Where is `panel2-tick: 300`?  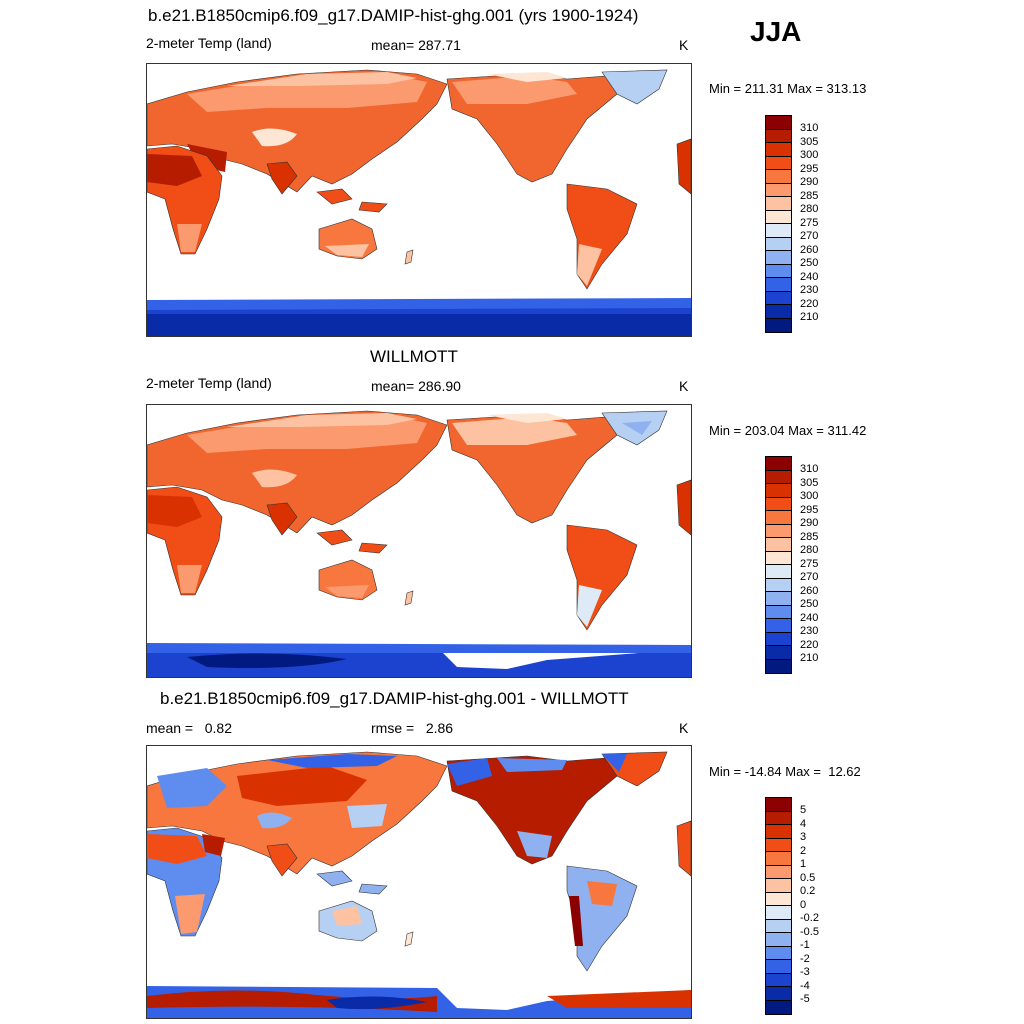
panel2-tick: 300 is located at coordinates (809, 496).